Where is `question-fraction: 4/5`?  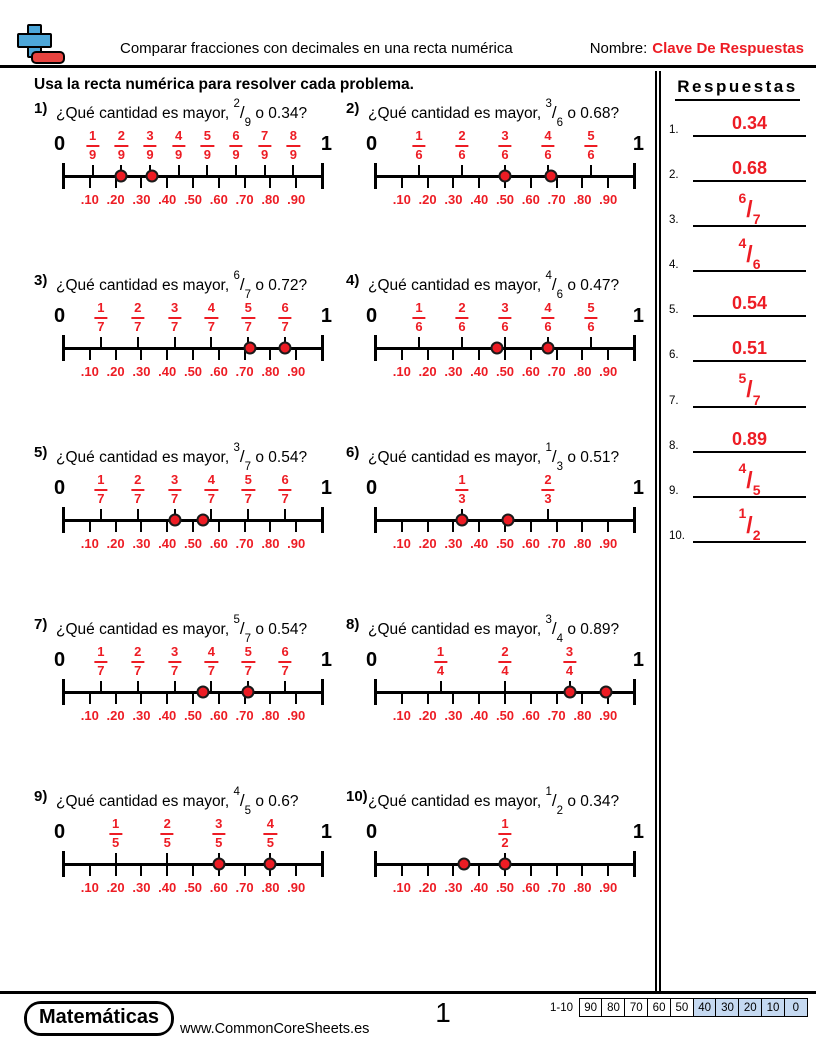 question-fraction: 4/5 is located at coordinates (242, 802).